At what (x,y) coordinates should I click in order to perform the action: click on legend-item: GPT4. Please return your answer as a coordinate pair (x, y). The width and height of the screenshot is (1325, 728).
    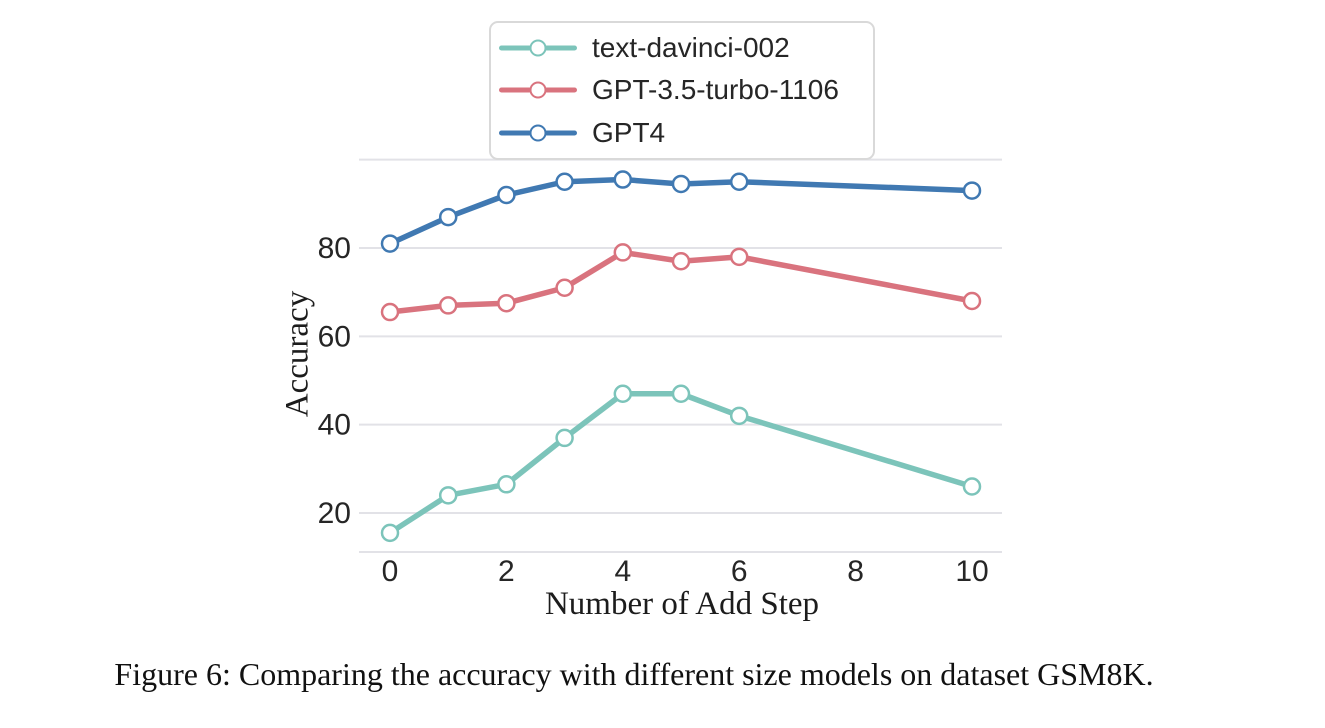
    Looking at the image, I should click on (683, 133).